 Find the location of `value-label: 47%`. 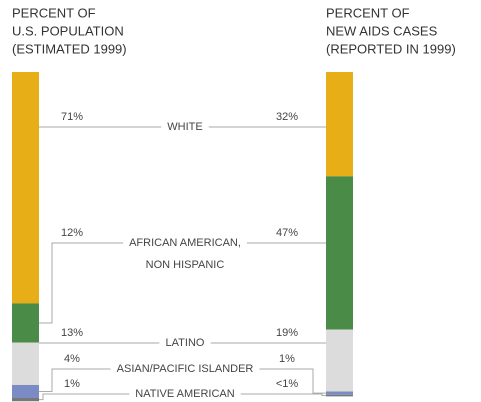

value-label: 47% is located at coordinates (287, 233).